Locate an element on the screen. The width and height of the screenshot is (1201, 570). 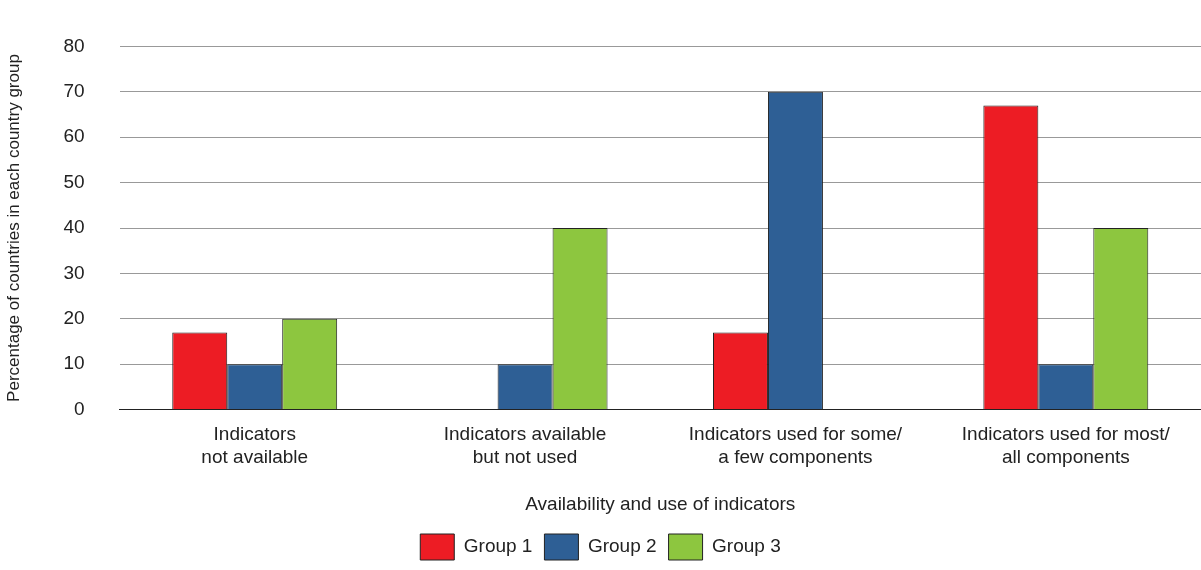
y-tick-label: 50 is located at coordinates (74, 181).